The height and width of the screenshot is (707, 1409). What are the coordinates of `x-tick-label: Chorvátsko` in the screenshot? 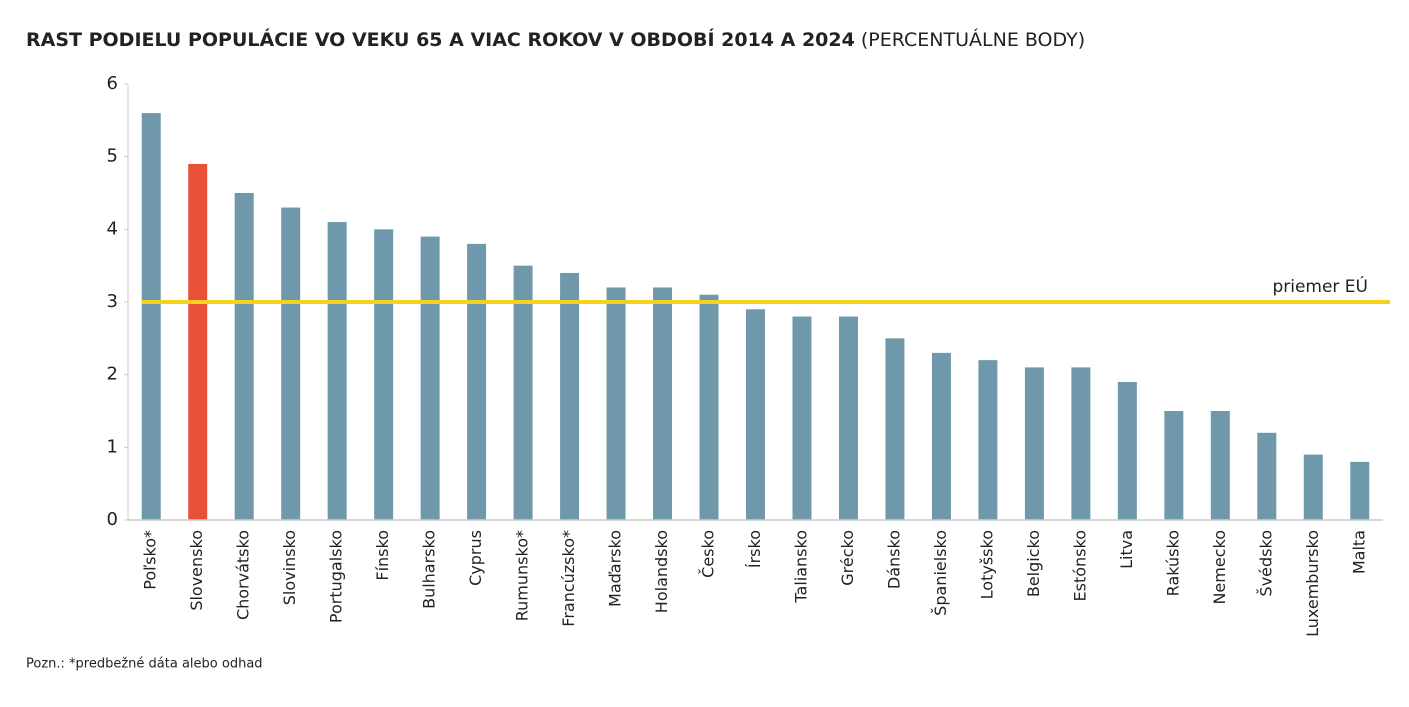 It's located at (243, 575).